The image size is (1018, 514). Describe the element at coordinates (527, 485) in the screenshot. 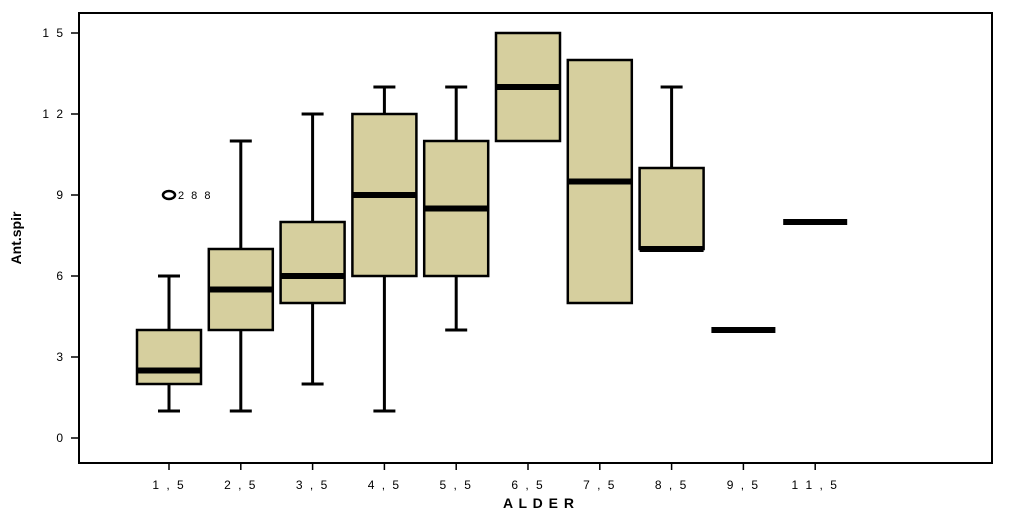

I see `x-tick-label: 6 , 5` at that location.